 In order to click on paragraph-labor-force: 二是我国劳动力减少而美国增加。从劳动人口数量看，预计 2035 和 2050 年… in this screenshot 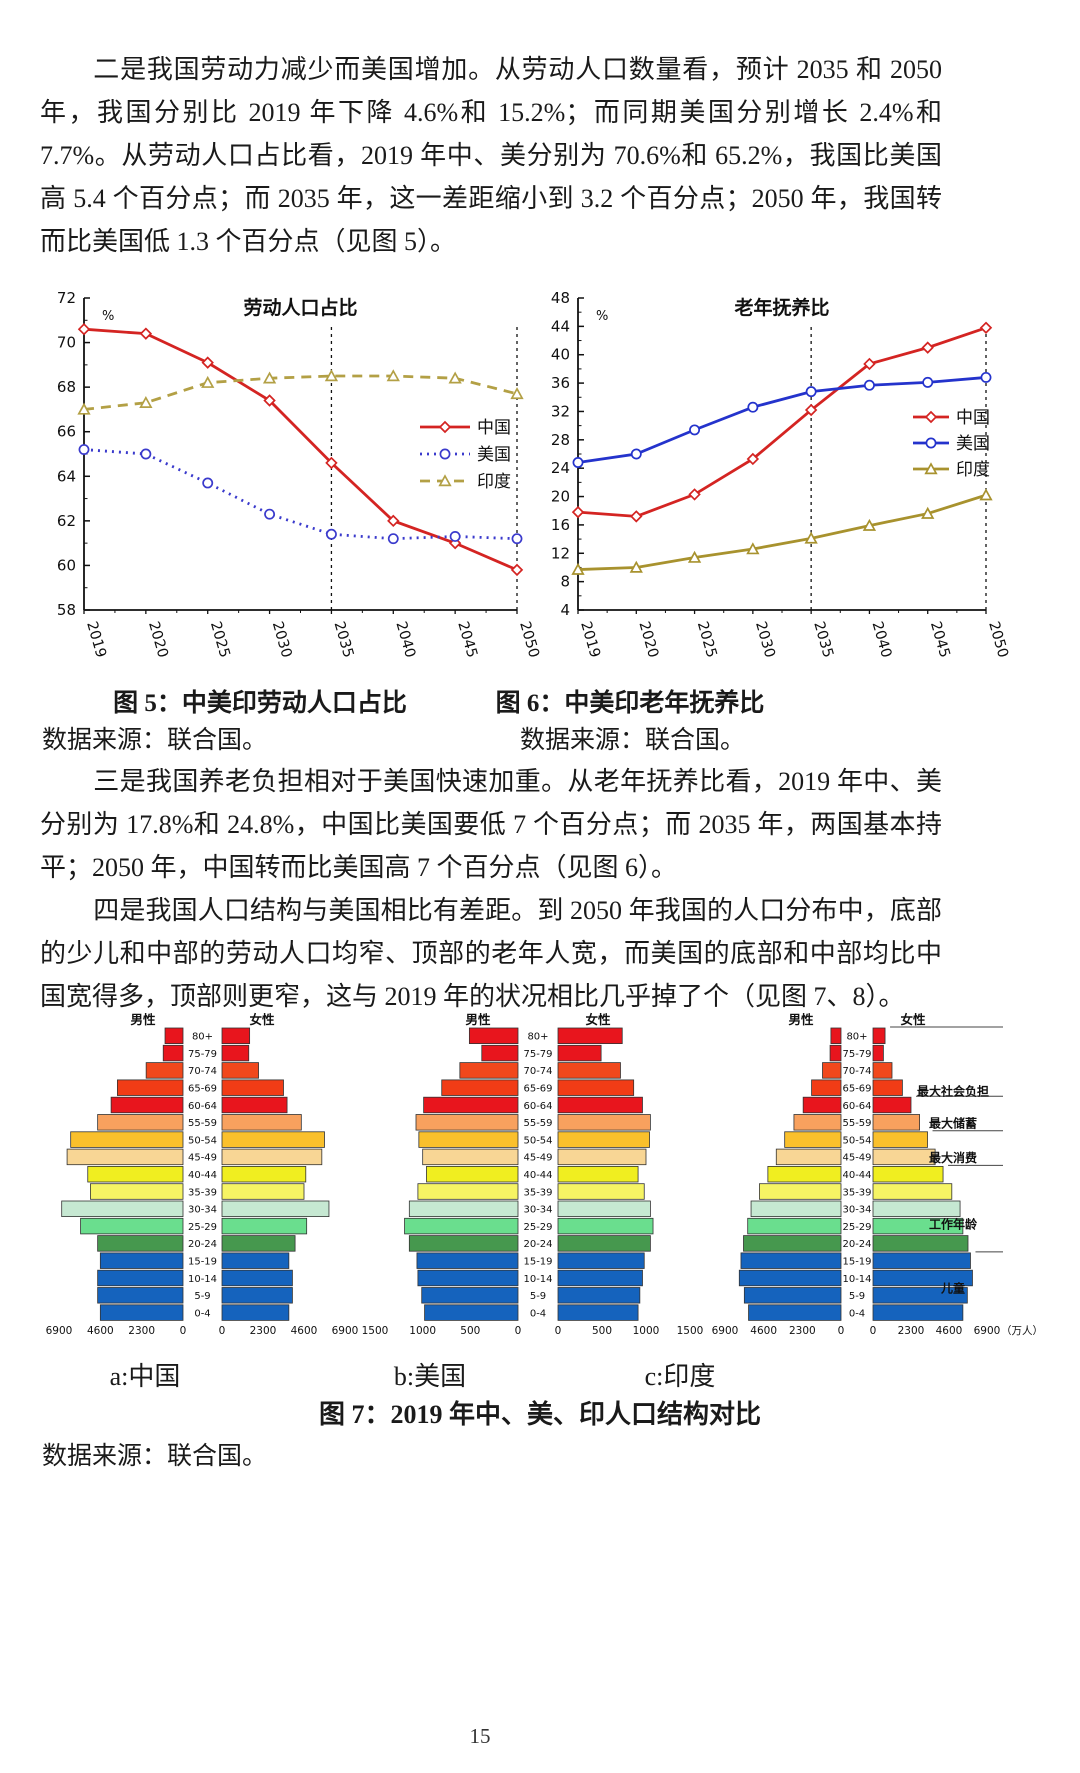, I will do `click(491, 155)`.